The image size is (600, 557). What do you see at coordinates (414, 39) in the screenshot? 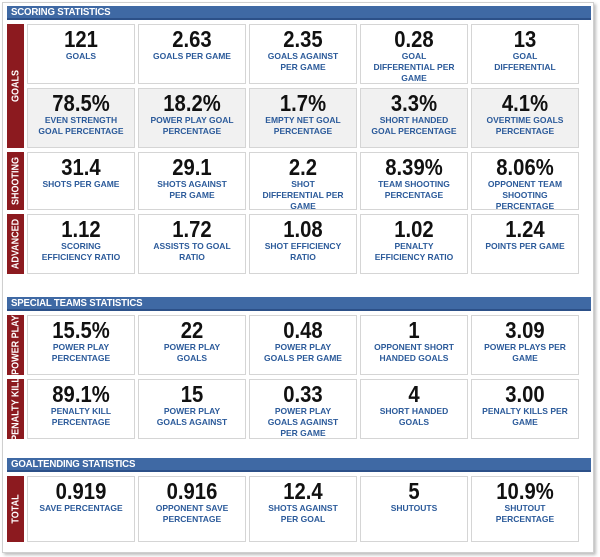
I see `stat-value: 0.28` at bounding box center [414, 39].